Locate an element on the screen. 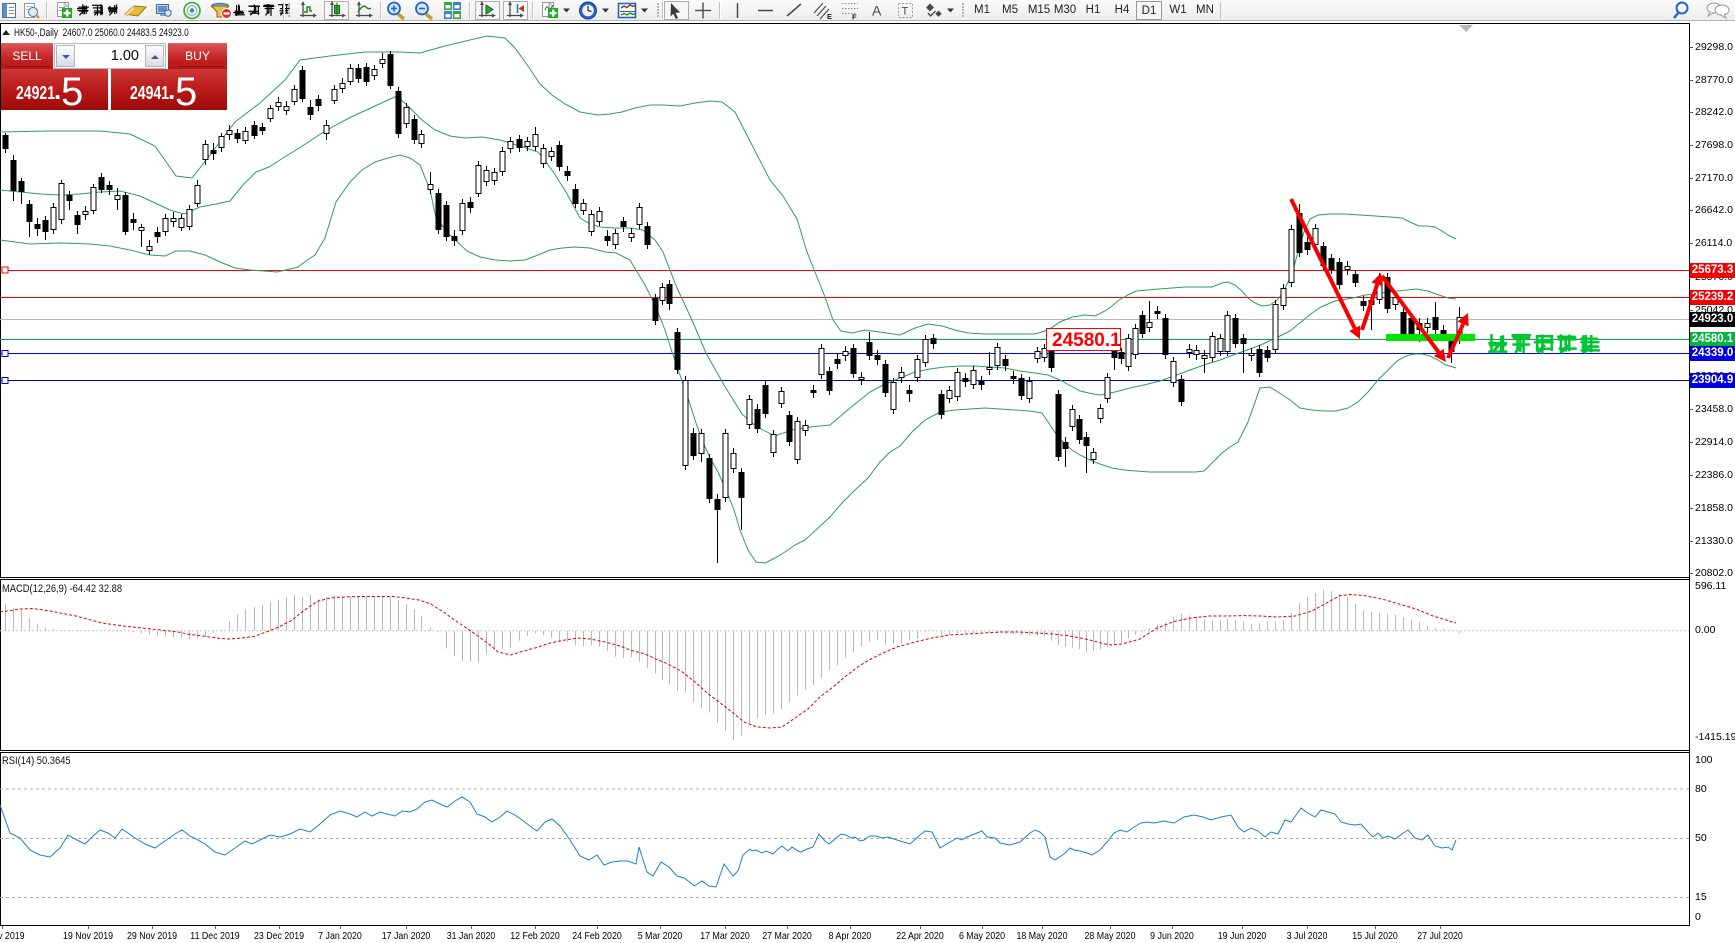 This screenshot has height=943, width=1735. svg-text: E is located at coordinates (829, 16).